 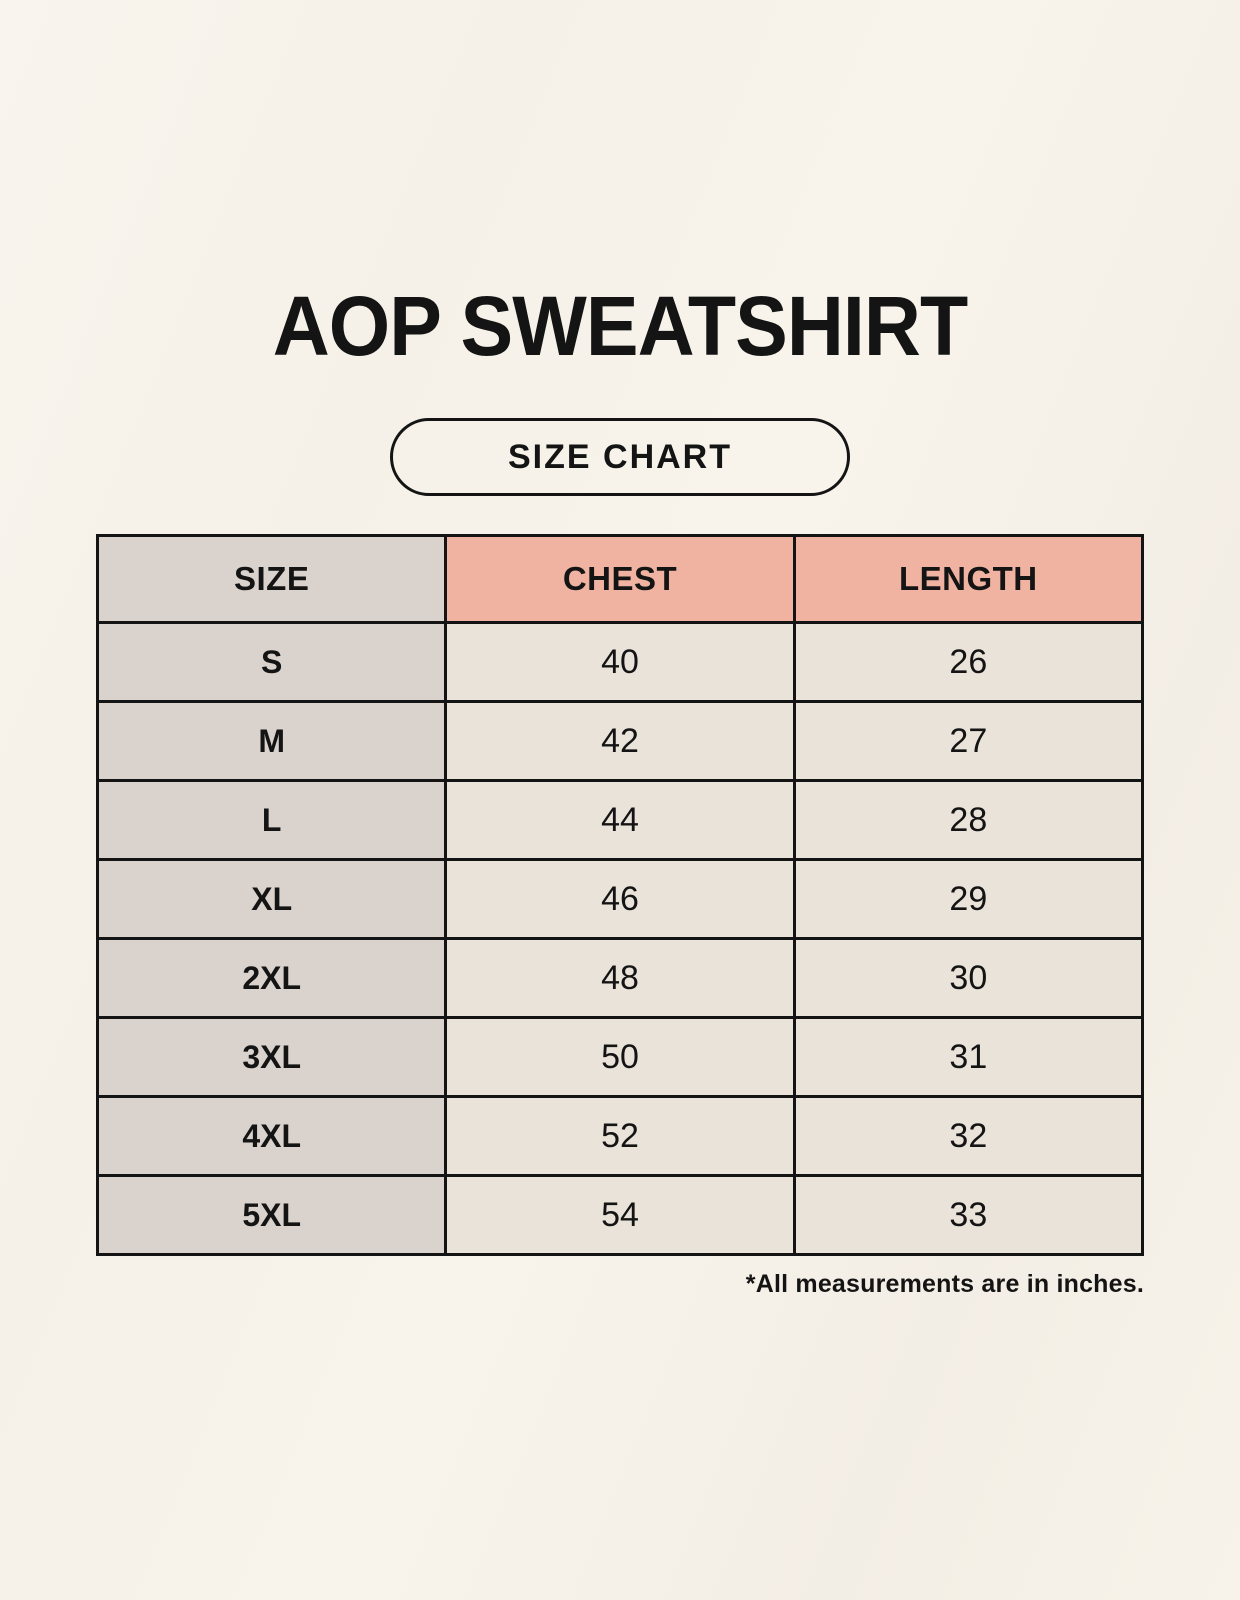 What do you see at coordinates (271, 1057) in the screenshot?
I see `cell-size: 3XL` at bounding box center [271, 1057].